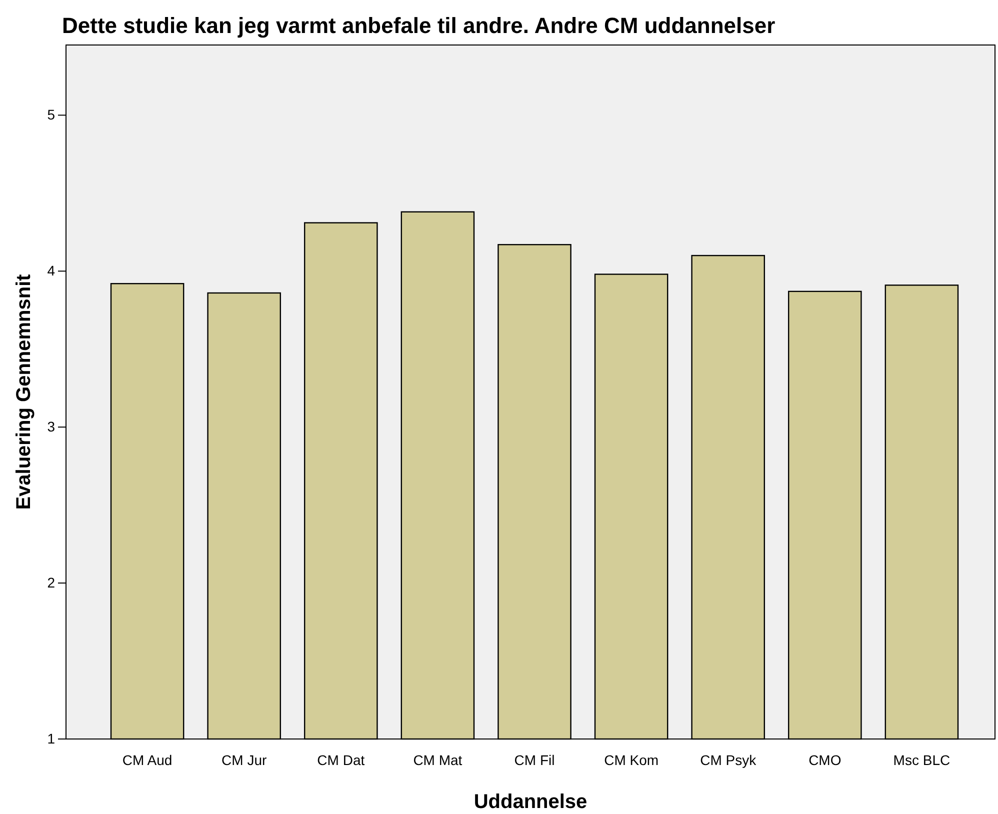 The width and height of the screenshot is (998, 814). What do you see at coordinates (534, 760) in the screenshot?
I see `x-tick-label: CM Fil` at bounding box center [534, 760].